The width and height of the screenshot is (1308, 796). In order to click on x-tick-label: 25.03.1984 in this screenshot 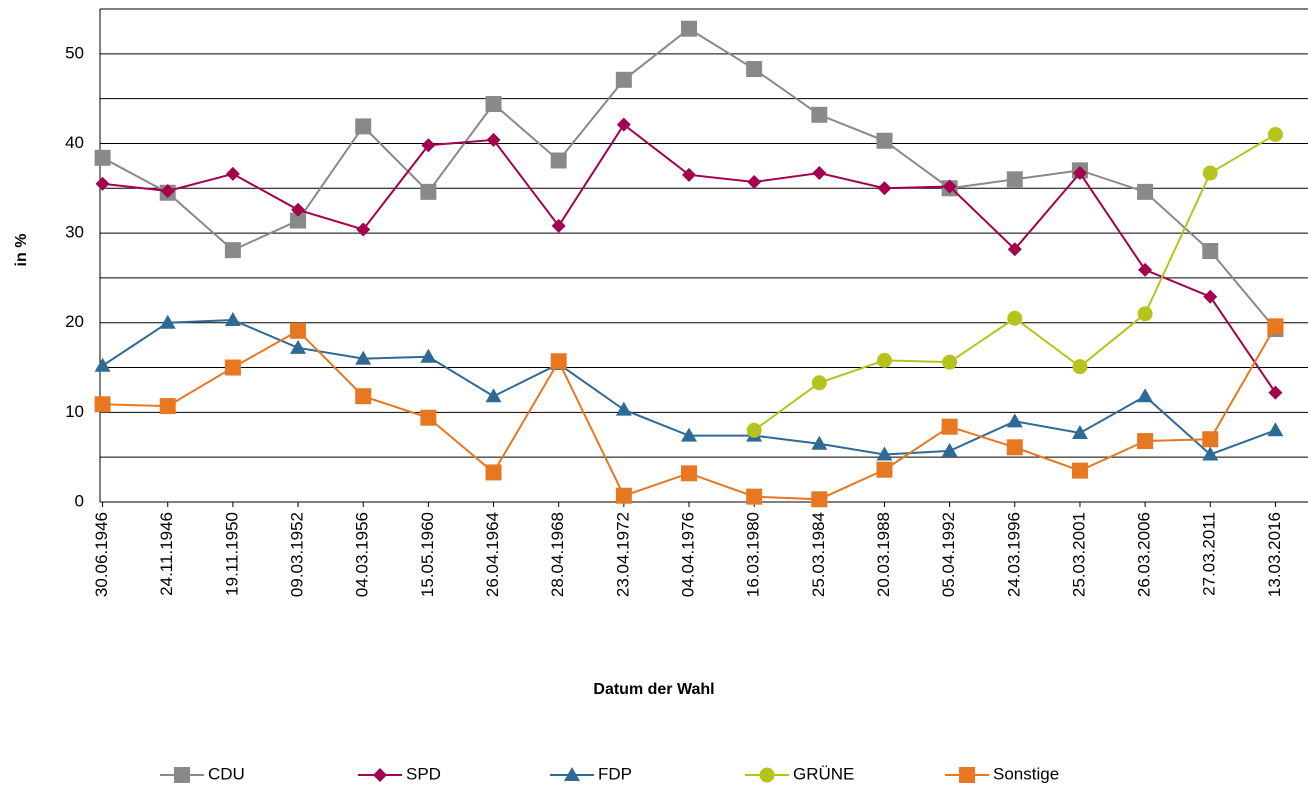, I will do `click(818, 554)`.